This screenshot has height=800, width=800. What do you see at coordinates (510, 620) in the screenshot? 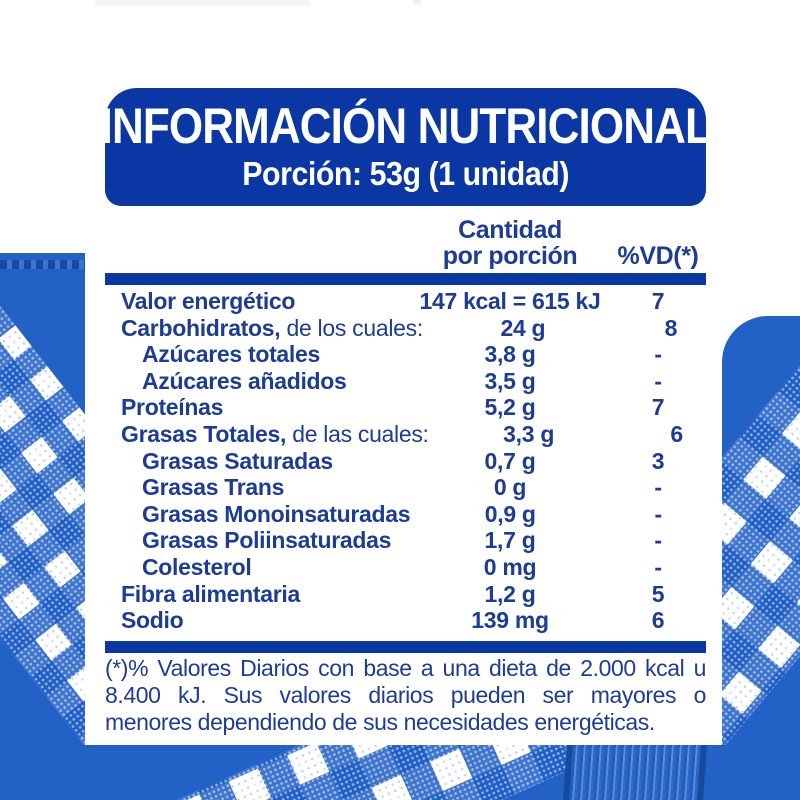
I see `nutrient-amount: 139 mg` at bounding box center [510, 620].